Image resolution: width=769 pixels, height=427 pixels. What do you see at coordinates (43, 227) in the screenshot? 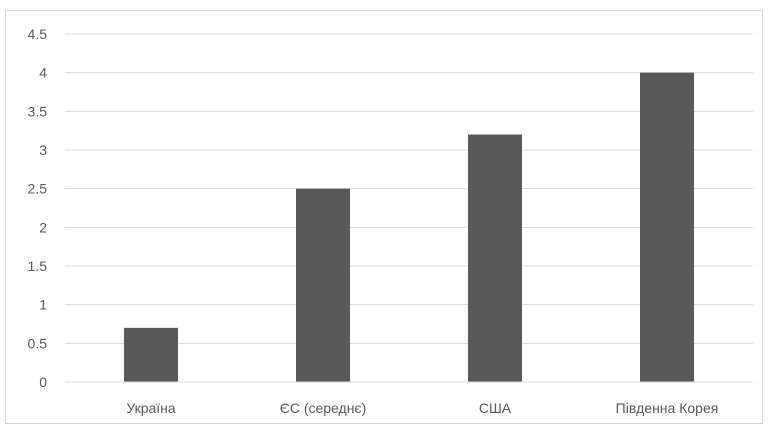
I see `y-tick-label: 2` at bounding box center [43, 227].